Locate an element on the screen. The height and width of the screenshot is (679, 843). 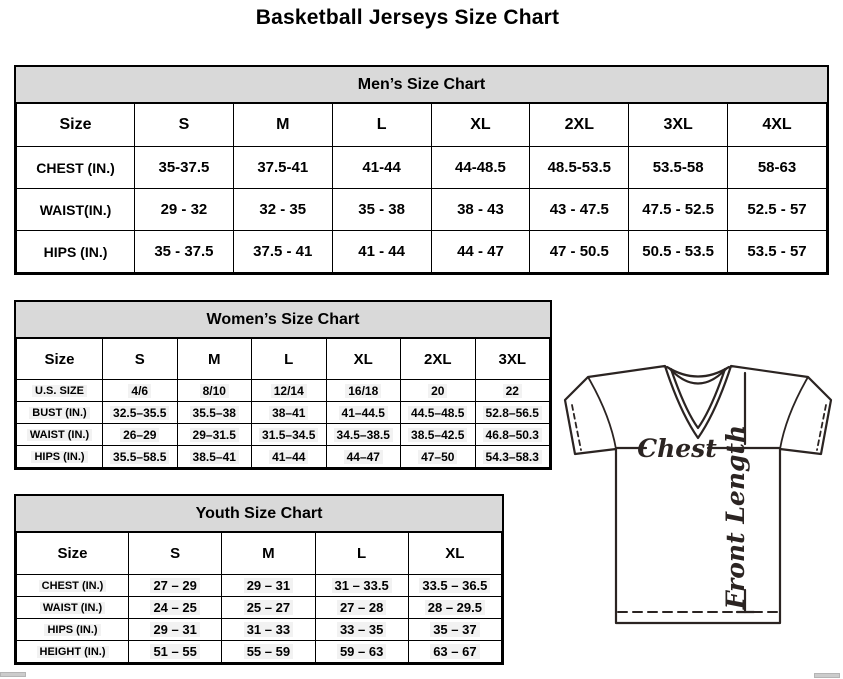
value-cell: 46.8–50.3 is located at coordinates (512, 434).